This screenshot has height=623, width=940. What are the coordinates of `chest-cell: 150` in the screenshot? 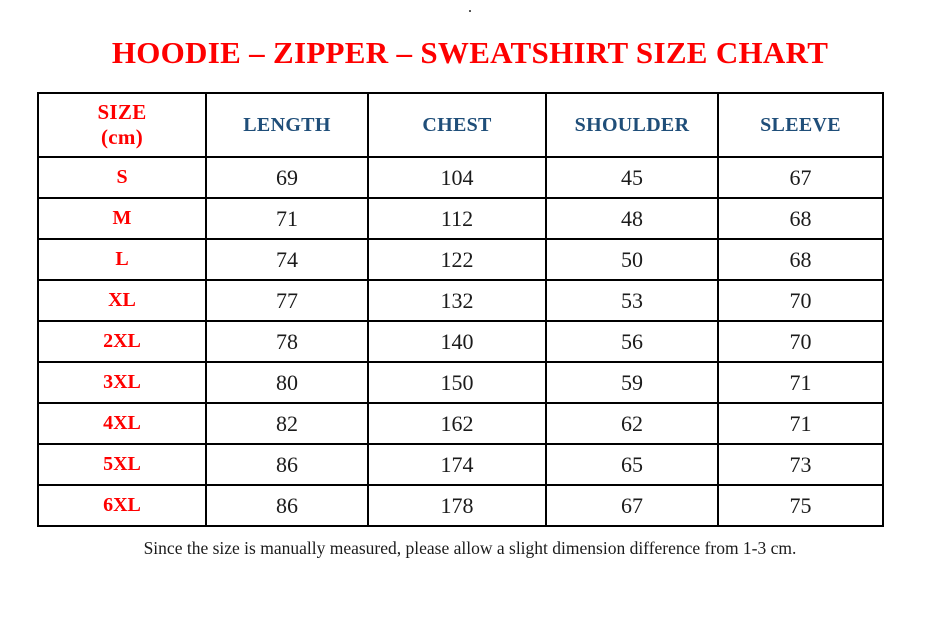 It's located at (457, 382).